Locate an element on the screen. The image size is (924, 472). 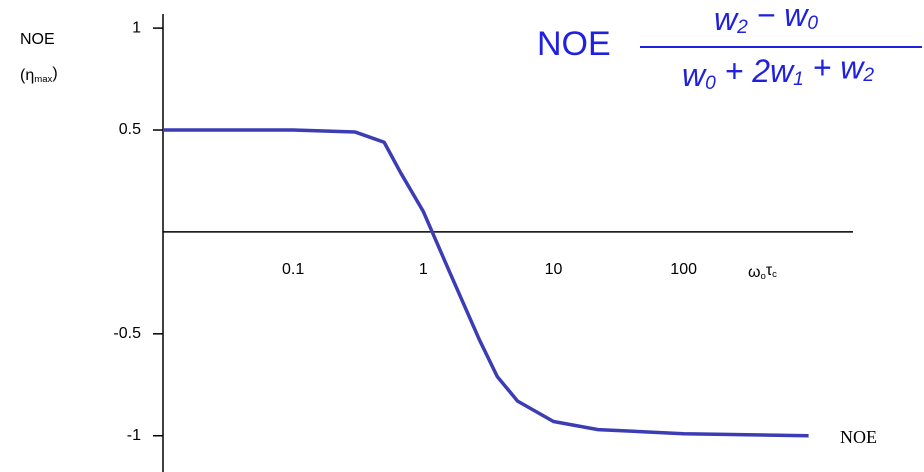
y-axis-unit: (ηmax​) is located at coordinates (39, 74).